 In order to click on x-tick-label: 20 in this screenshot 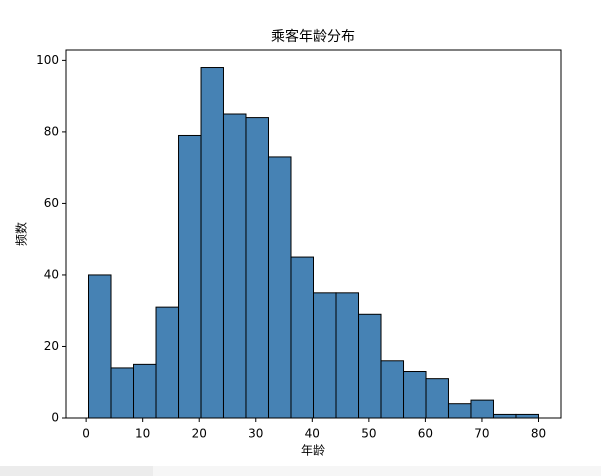, I will do `click(199, 434)`.